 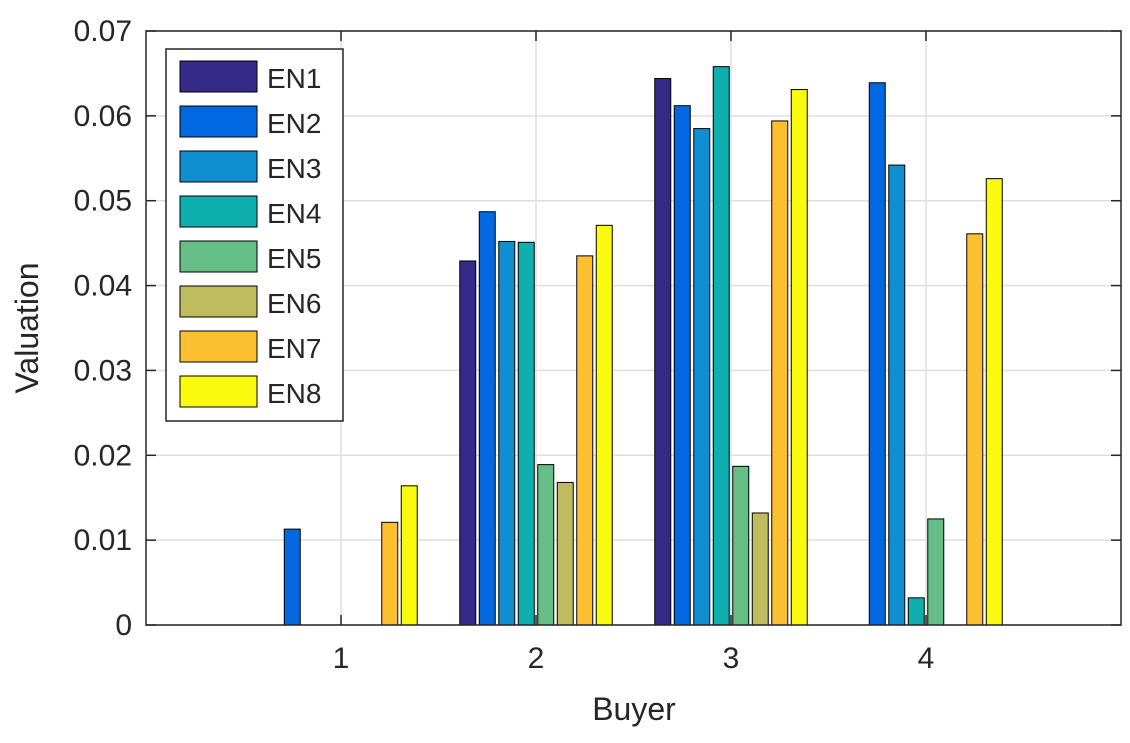 I want to click on legend-swatch-en7, so click(x=218, y=346).